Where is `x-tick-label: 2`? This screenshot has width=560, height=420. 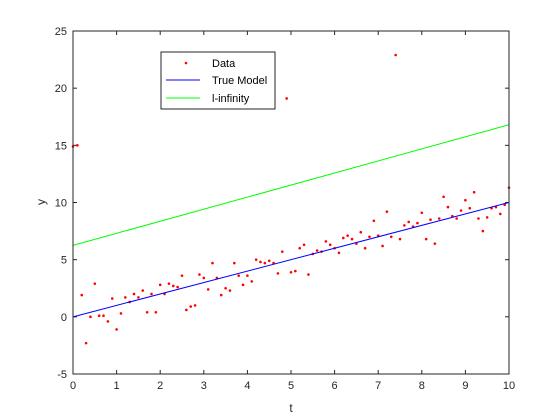
x-tick-label: 2 is located at coordinates (160, 386).